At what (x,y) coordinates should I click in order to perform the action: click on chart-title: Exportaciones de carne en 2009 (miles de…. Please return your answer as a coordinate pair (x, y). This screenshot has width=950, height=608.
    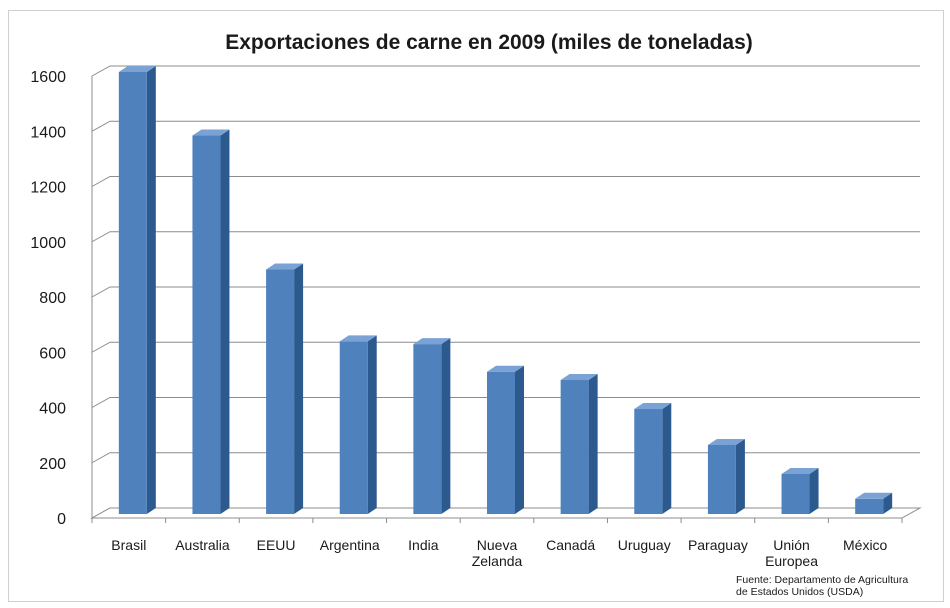
    Looking at the image, I should click on (489, 42).